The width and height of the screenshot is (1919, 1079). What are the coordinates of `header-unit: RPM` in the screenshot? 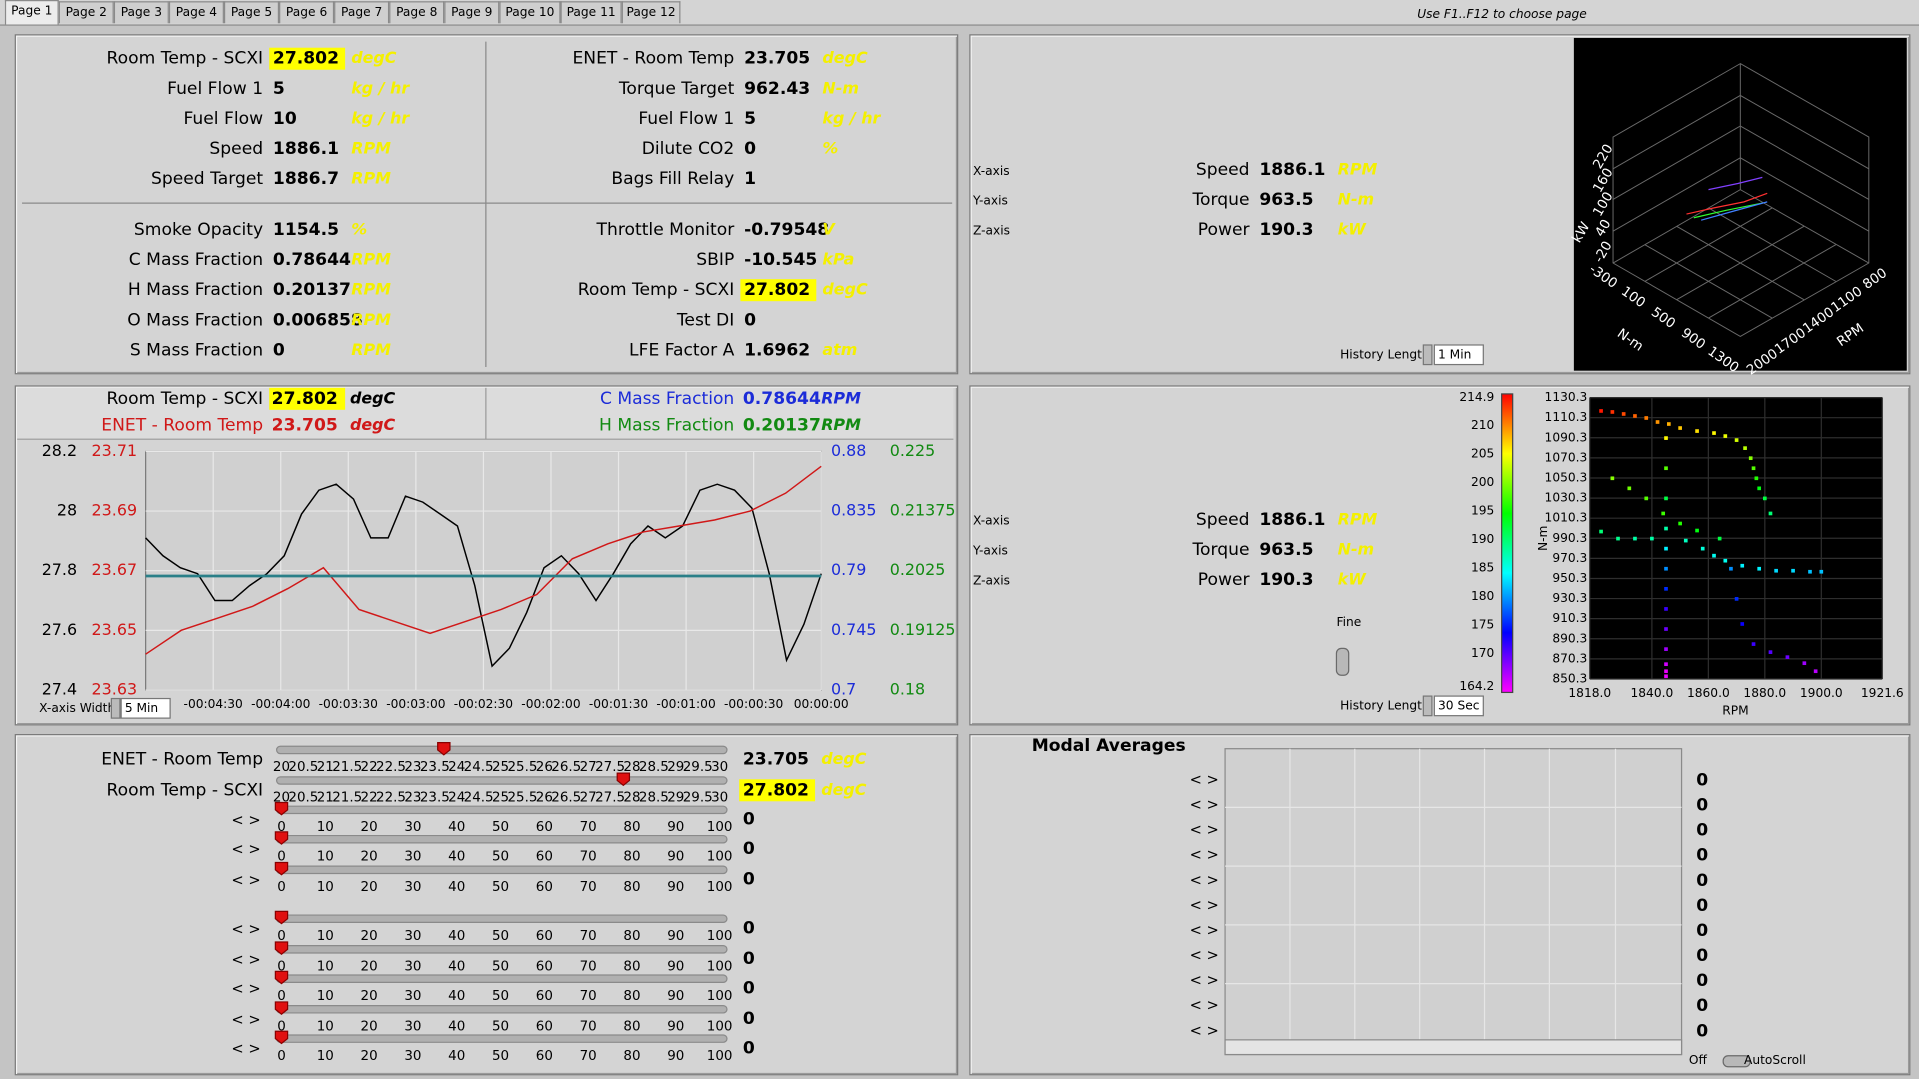 It's located at (841, 397).